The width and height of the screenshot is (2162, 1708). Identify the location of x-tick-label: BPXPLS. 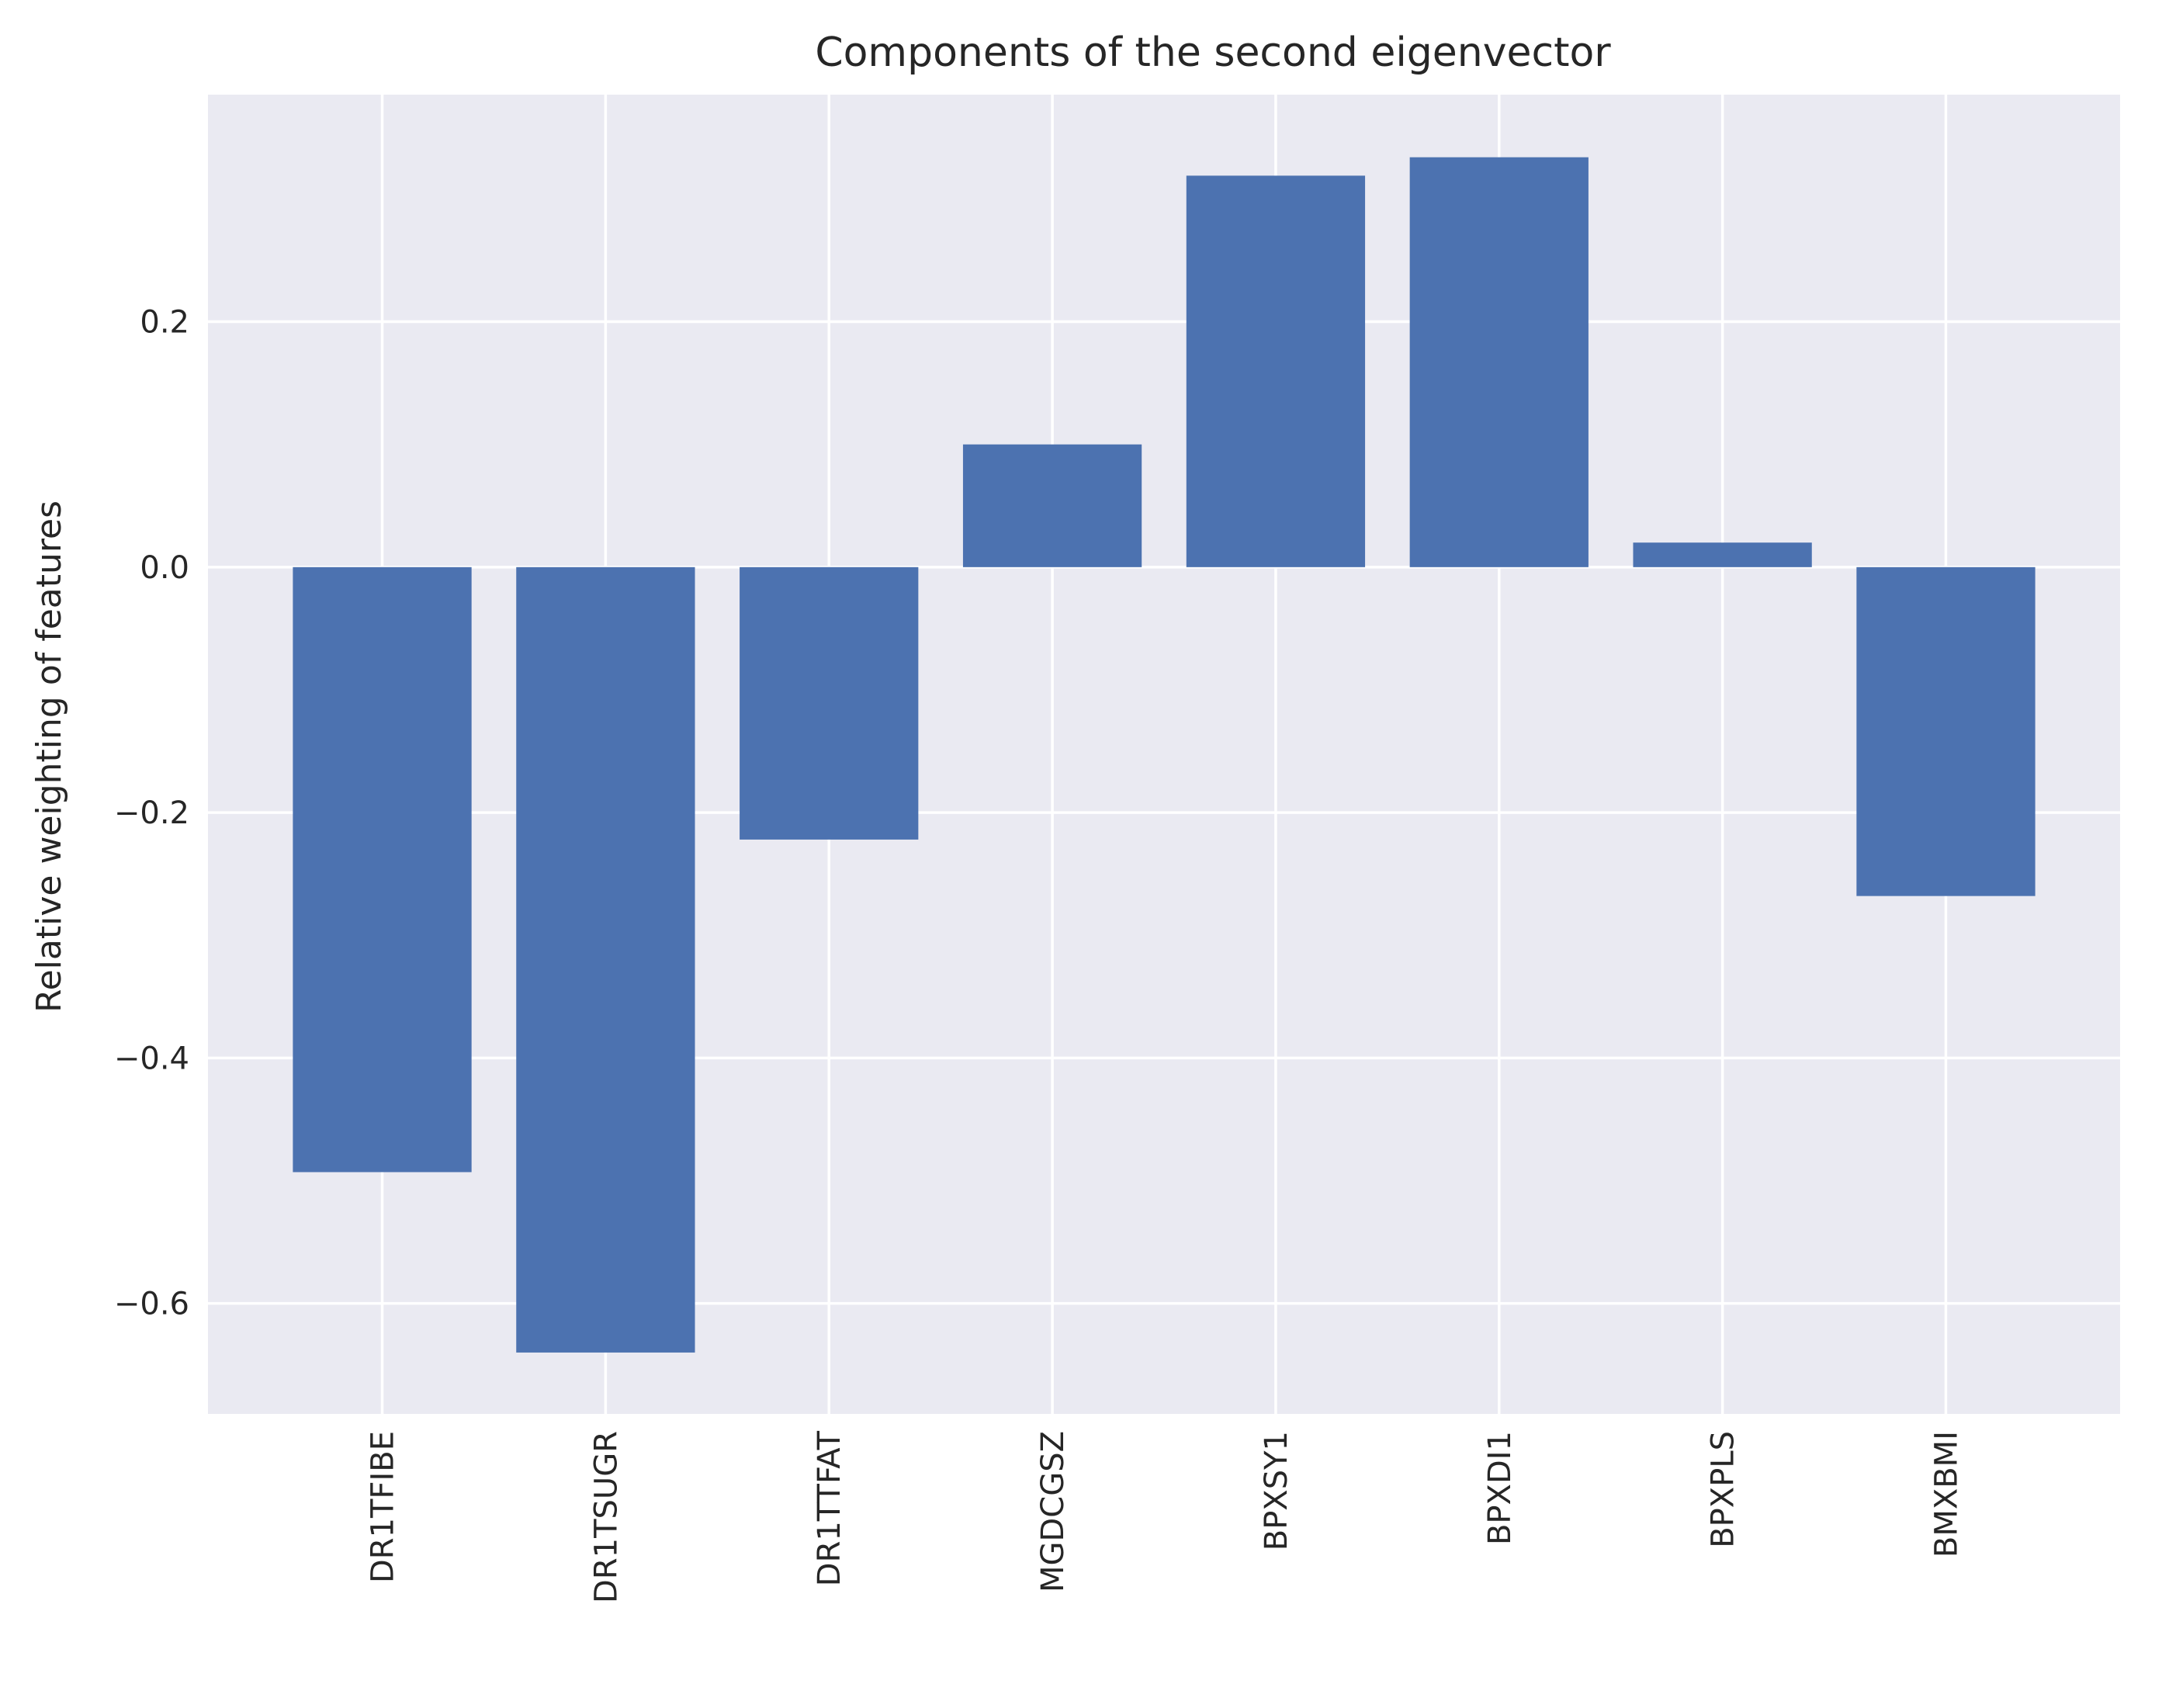
(1724, 1489).